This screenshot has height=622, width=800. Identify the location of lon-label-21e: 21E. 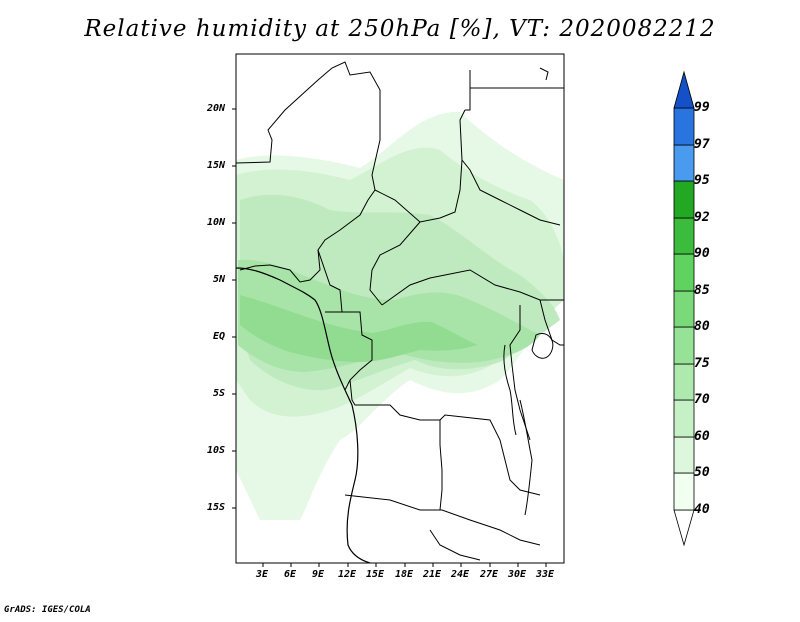
(432, 574).